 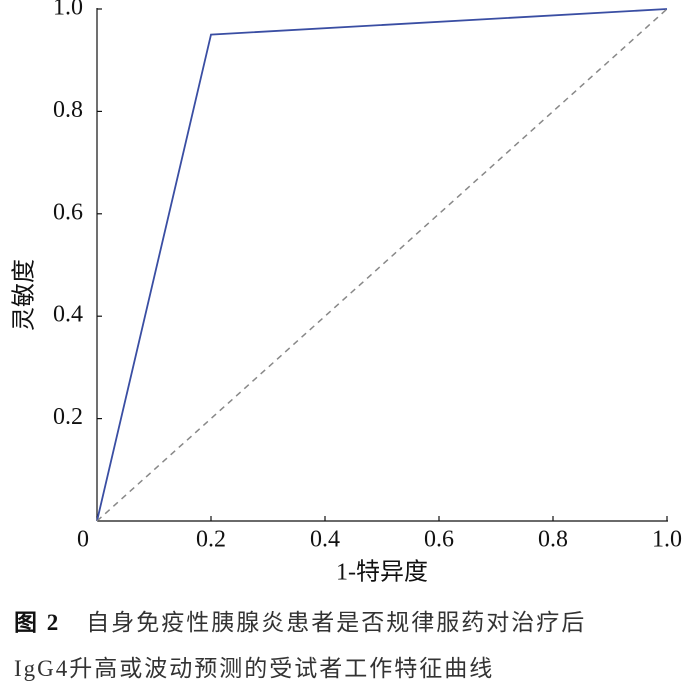 What do you see at coordinates (83, 540) in the screenshot?
I see `x-tick-label: 0` at bounding box center [83, 540].